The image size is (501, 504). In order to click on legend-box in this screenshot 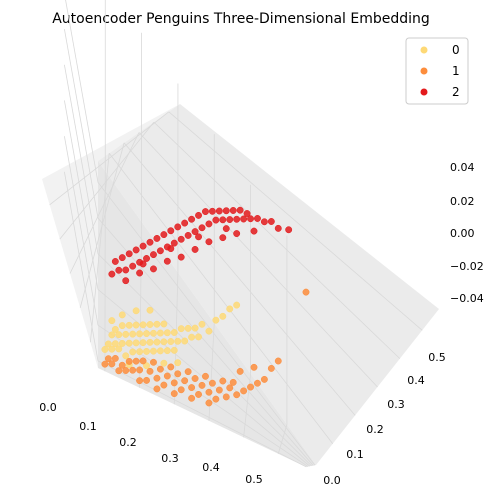, I will do `click(437, 71)`.